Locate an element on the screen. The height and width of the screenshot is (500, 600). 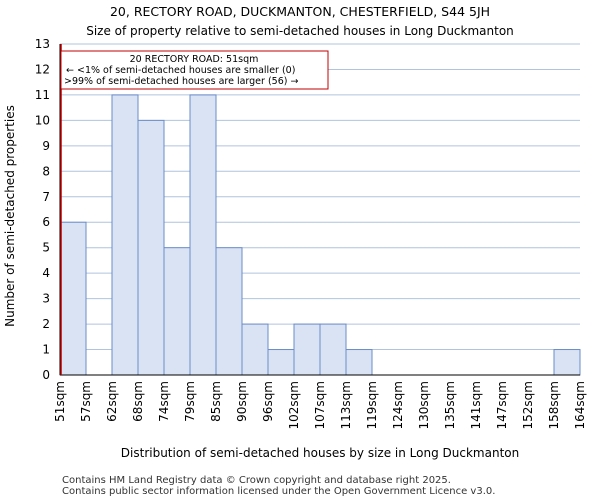
x-tick-label: 141sqm is located at coordinates (476, 405).